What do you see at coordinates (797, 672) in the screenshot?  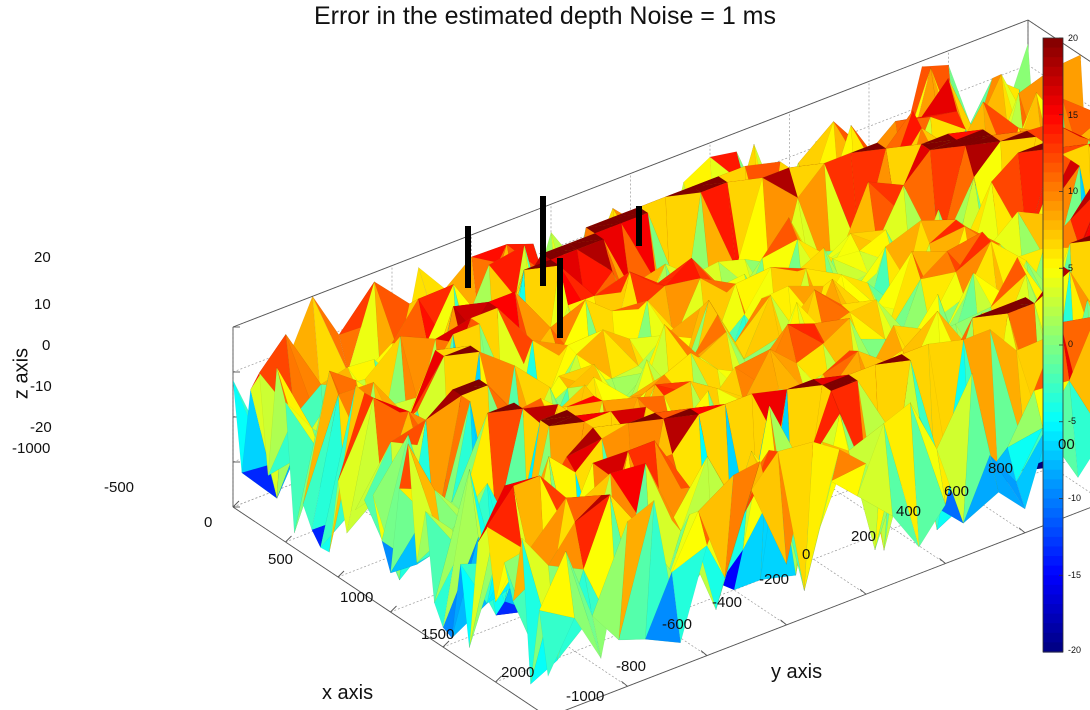 I see `y-axis-title: y axis` at bounding box center [797, 672].